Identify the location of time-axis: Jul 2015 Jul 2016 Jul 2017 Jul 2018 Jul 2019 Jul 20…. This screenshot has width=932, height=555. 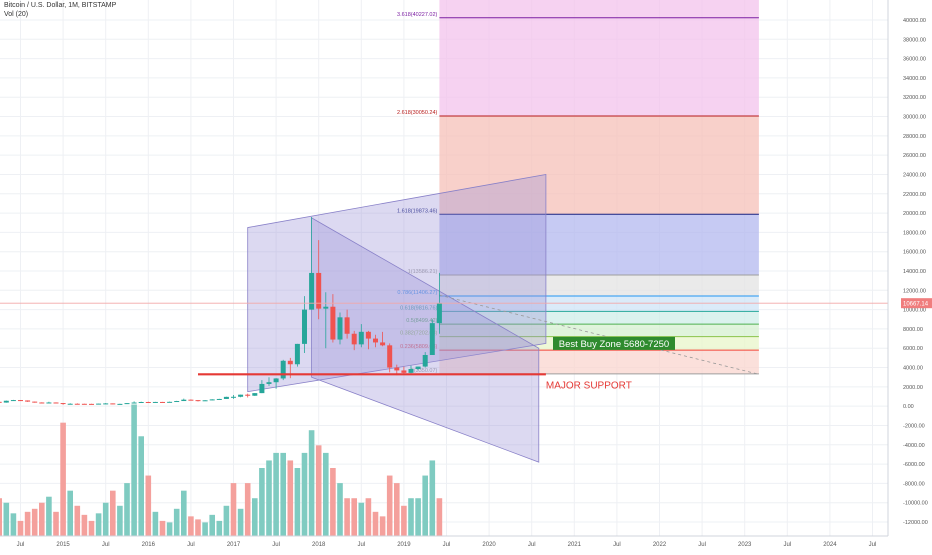
(466, 542).